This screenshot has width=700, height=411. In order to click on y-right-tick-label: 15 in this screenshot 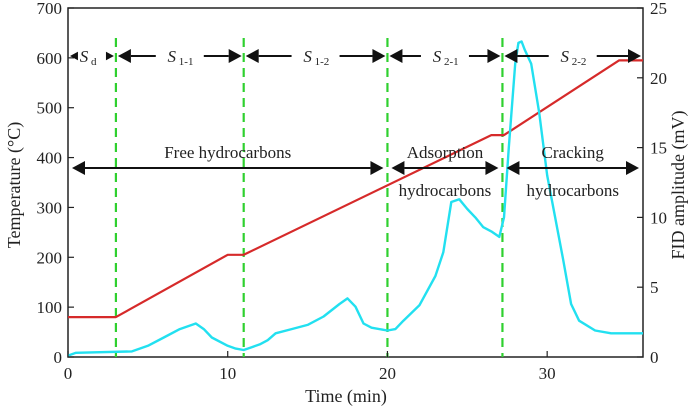, I will do `click(658, 148)`.